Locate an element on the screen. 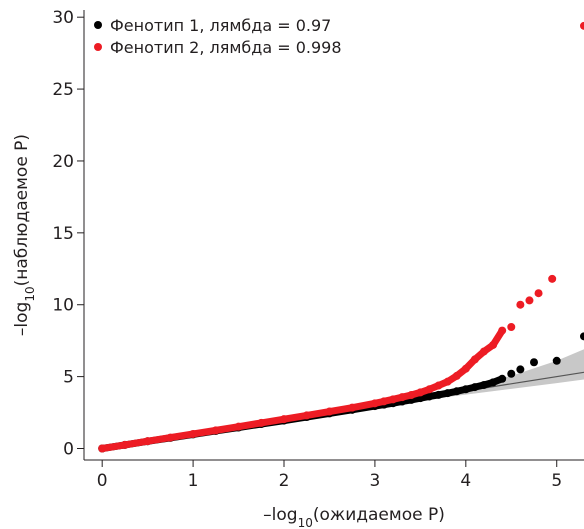 This screenshot has width=584, height=529. confidence-band is located at coordinates (479, 378).